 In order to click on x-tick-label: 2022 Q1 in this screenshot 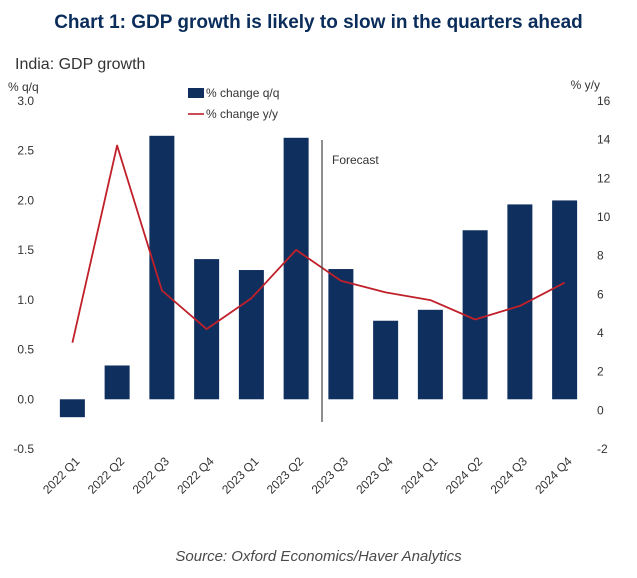, I will do `click(61, 475)`.